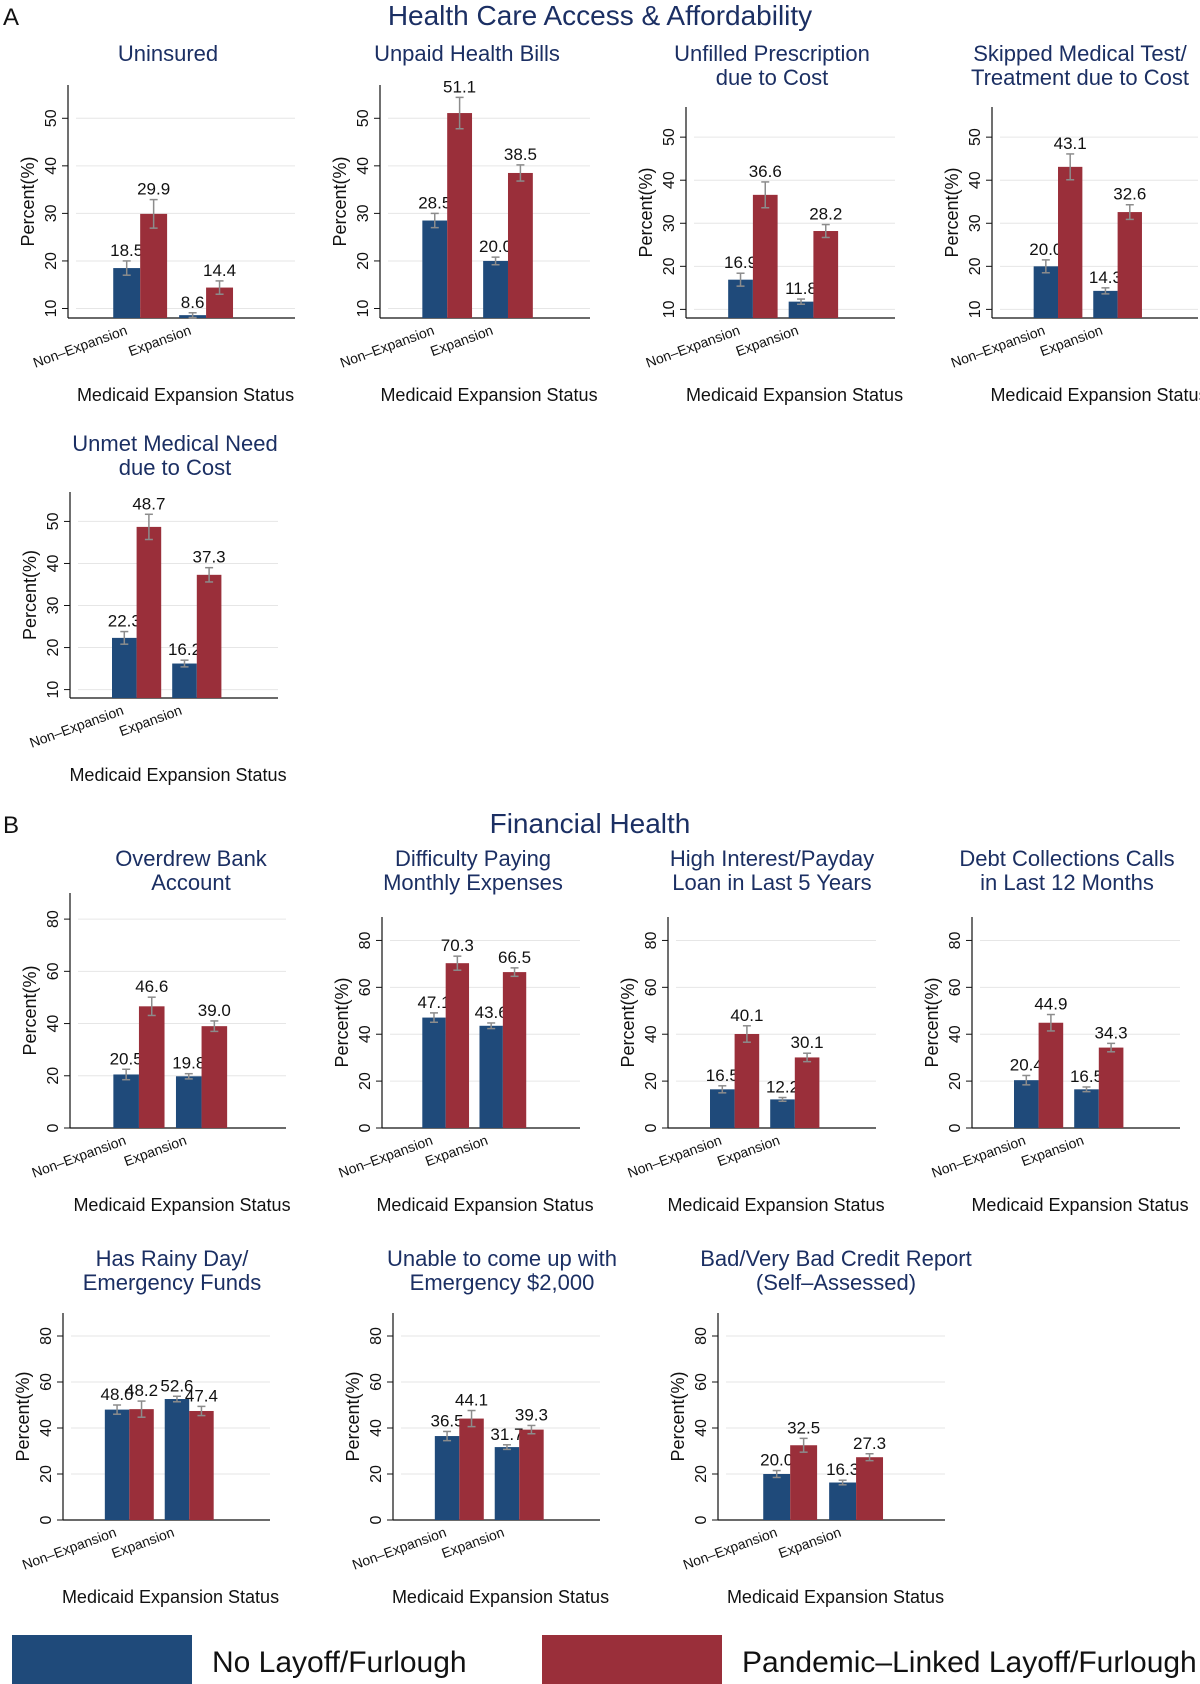  Describe the element at coordinates (825, 214) in the screenshot. I see `data-label: 28.2` at that location.